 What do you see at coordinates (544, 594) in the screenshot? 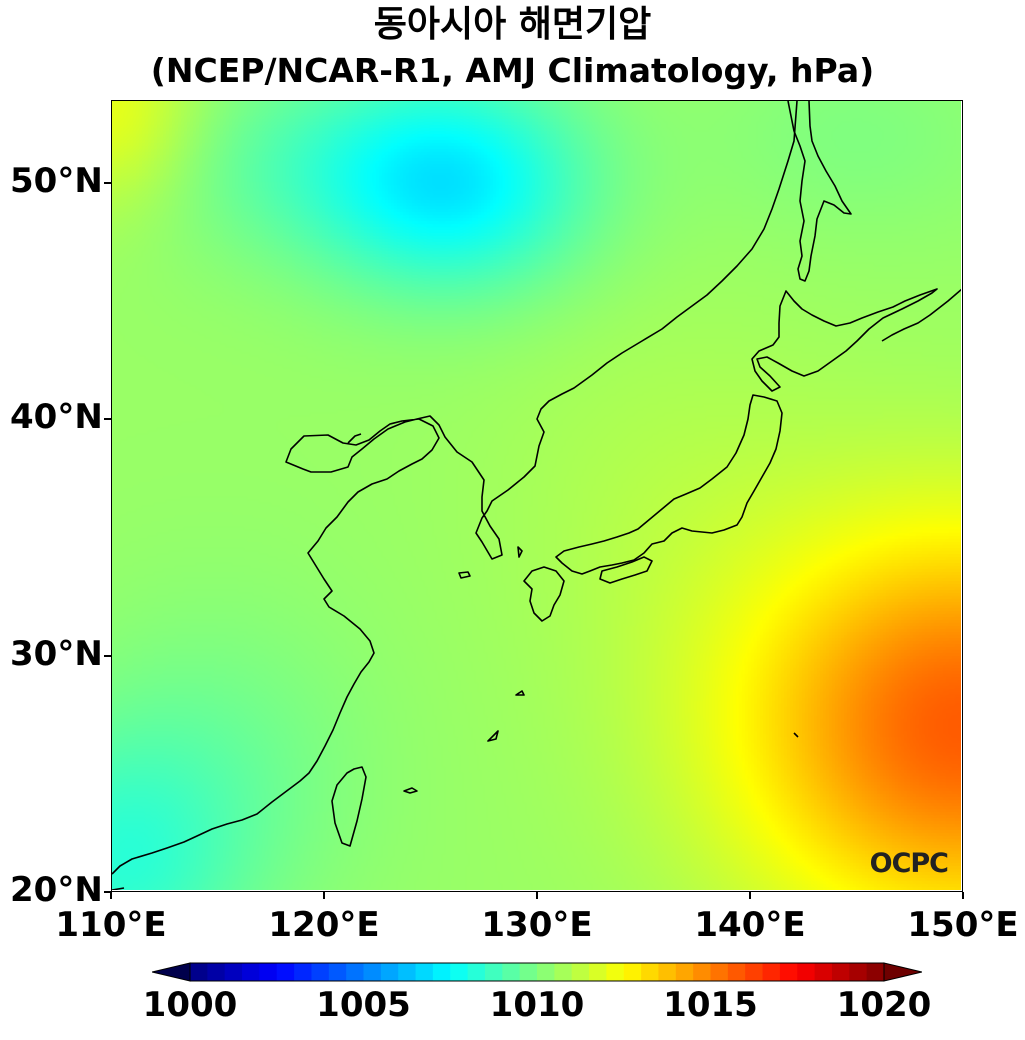
I see `coastline-kyushu` at bounding box center [544, 594].